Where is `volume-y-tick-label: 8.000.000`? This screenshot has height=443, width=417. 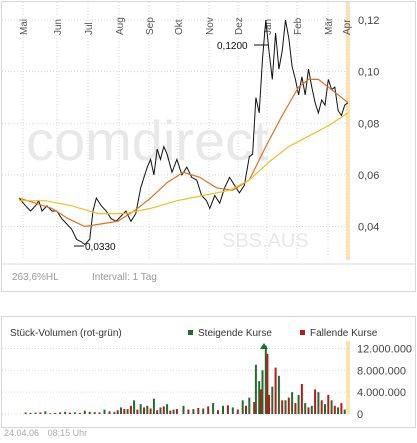
volume-y-tick-label: 8.000.000 is located at coordinates (381, 371).